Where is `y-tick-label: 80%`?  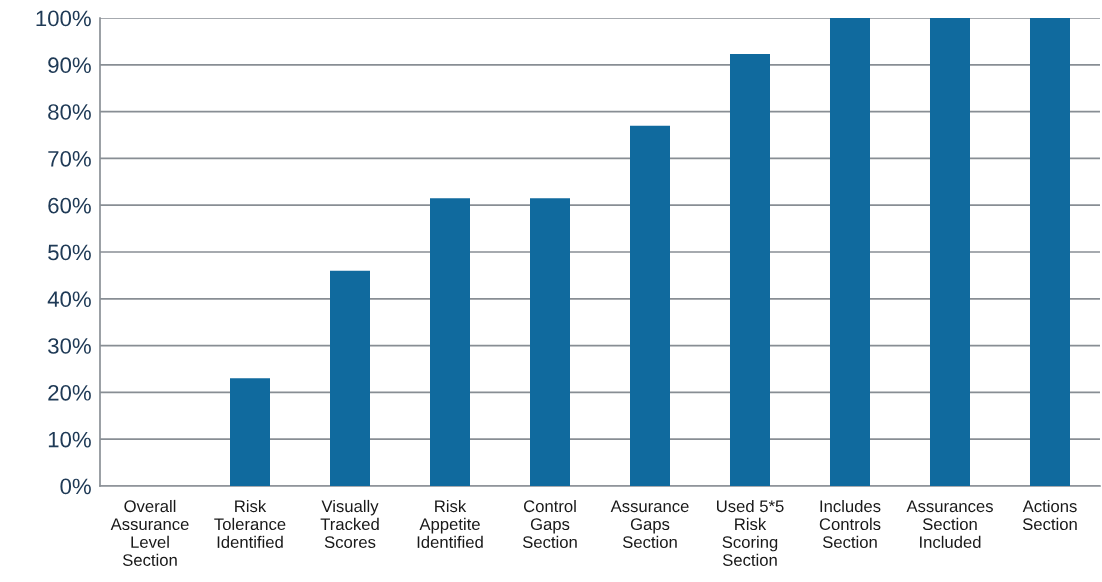 y-tick-label: 80% is located at coordinates (69, 112).